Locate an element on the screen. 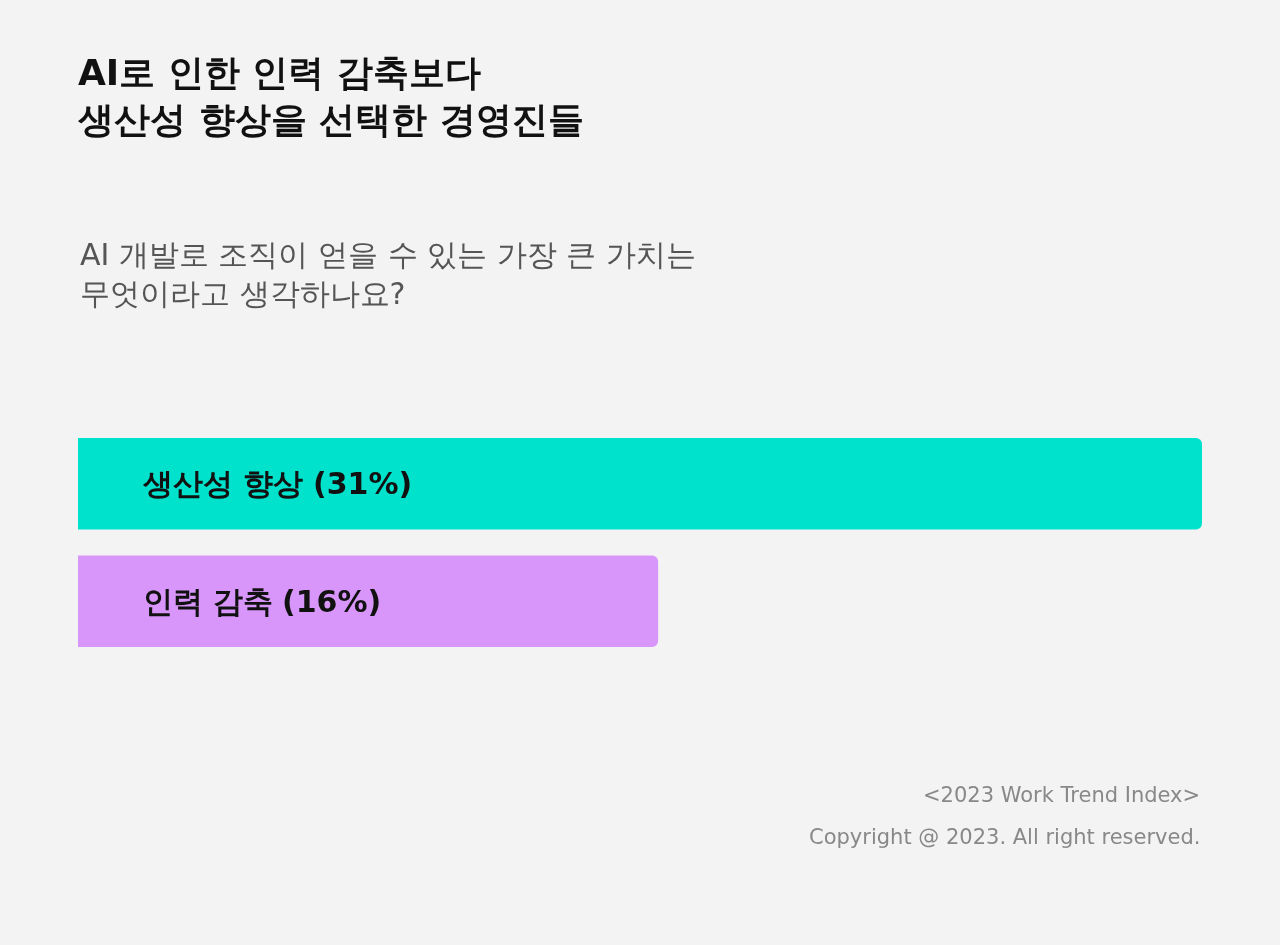  y-tick-label: 인력 감축 is located at coordinates (208, 601).